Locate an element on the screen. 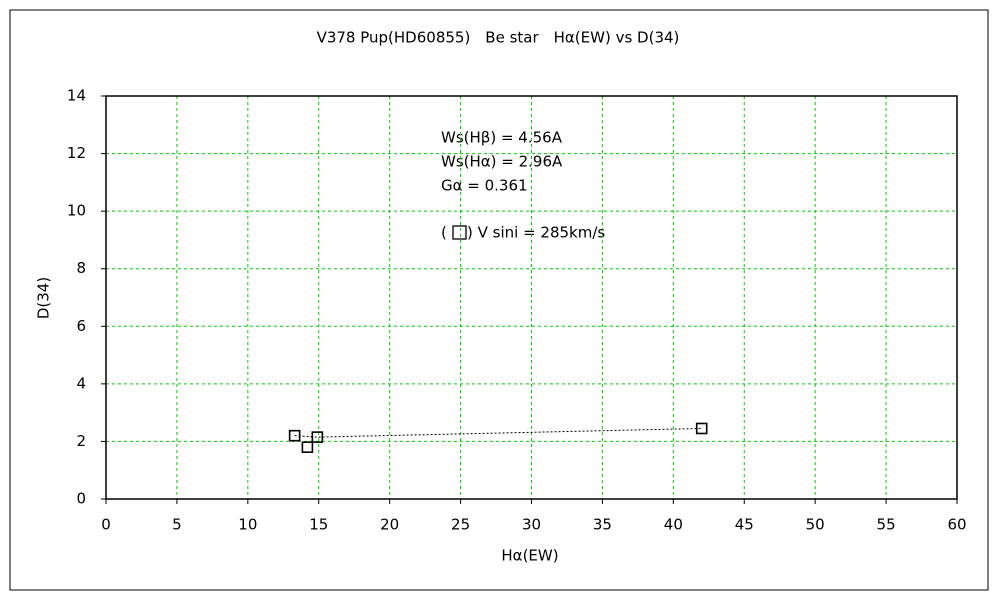 This screenshot has width=1000, height=600. x-tick-label: 15 is located at coordinates (318, 525).